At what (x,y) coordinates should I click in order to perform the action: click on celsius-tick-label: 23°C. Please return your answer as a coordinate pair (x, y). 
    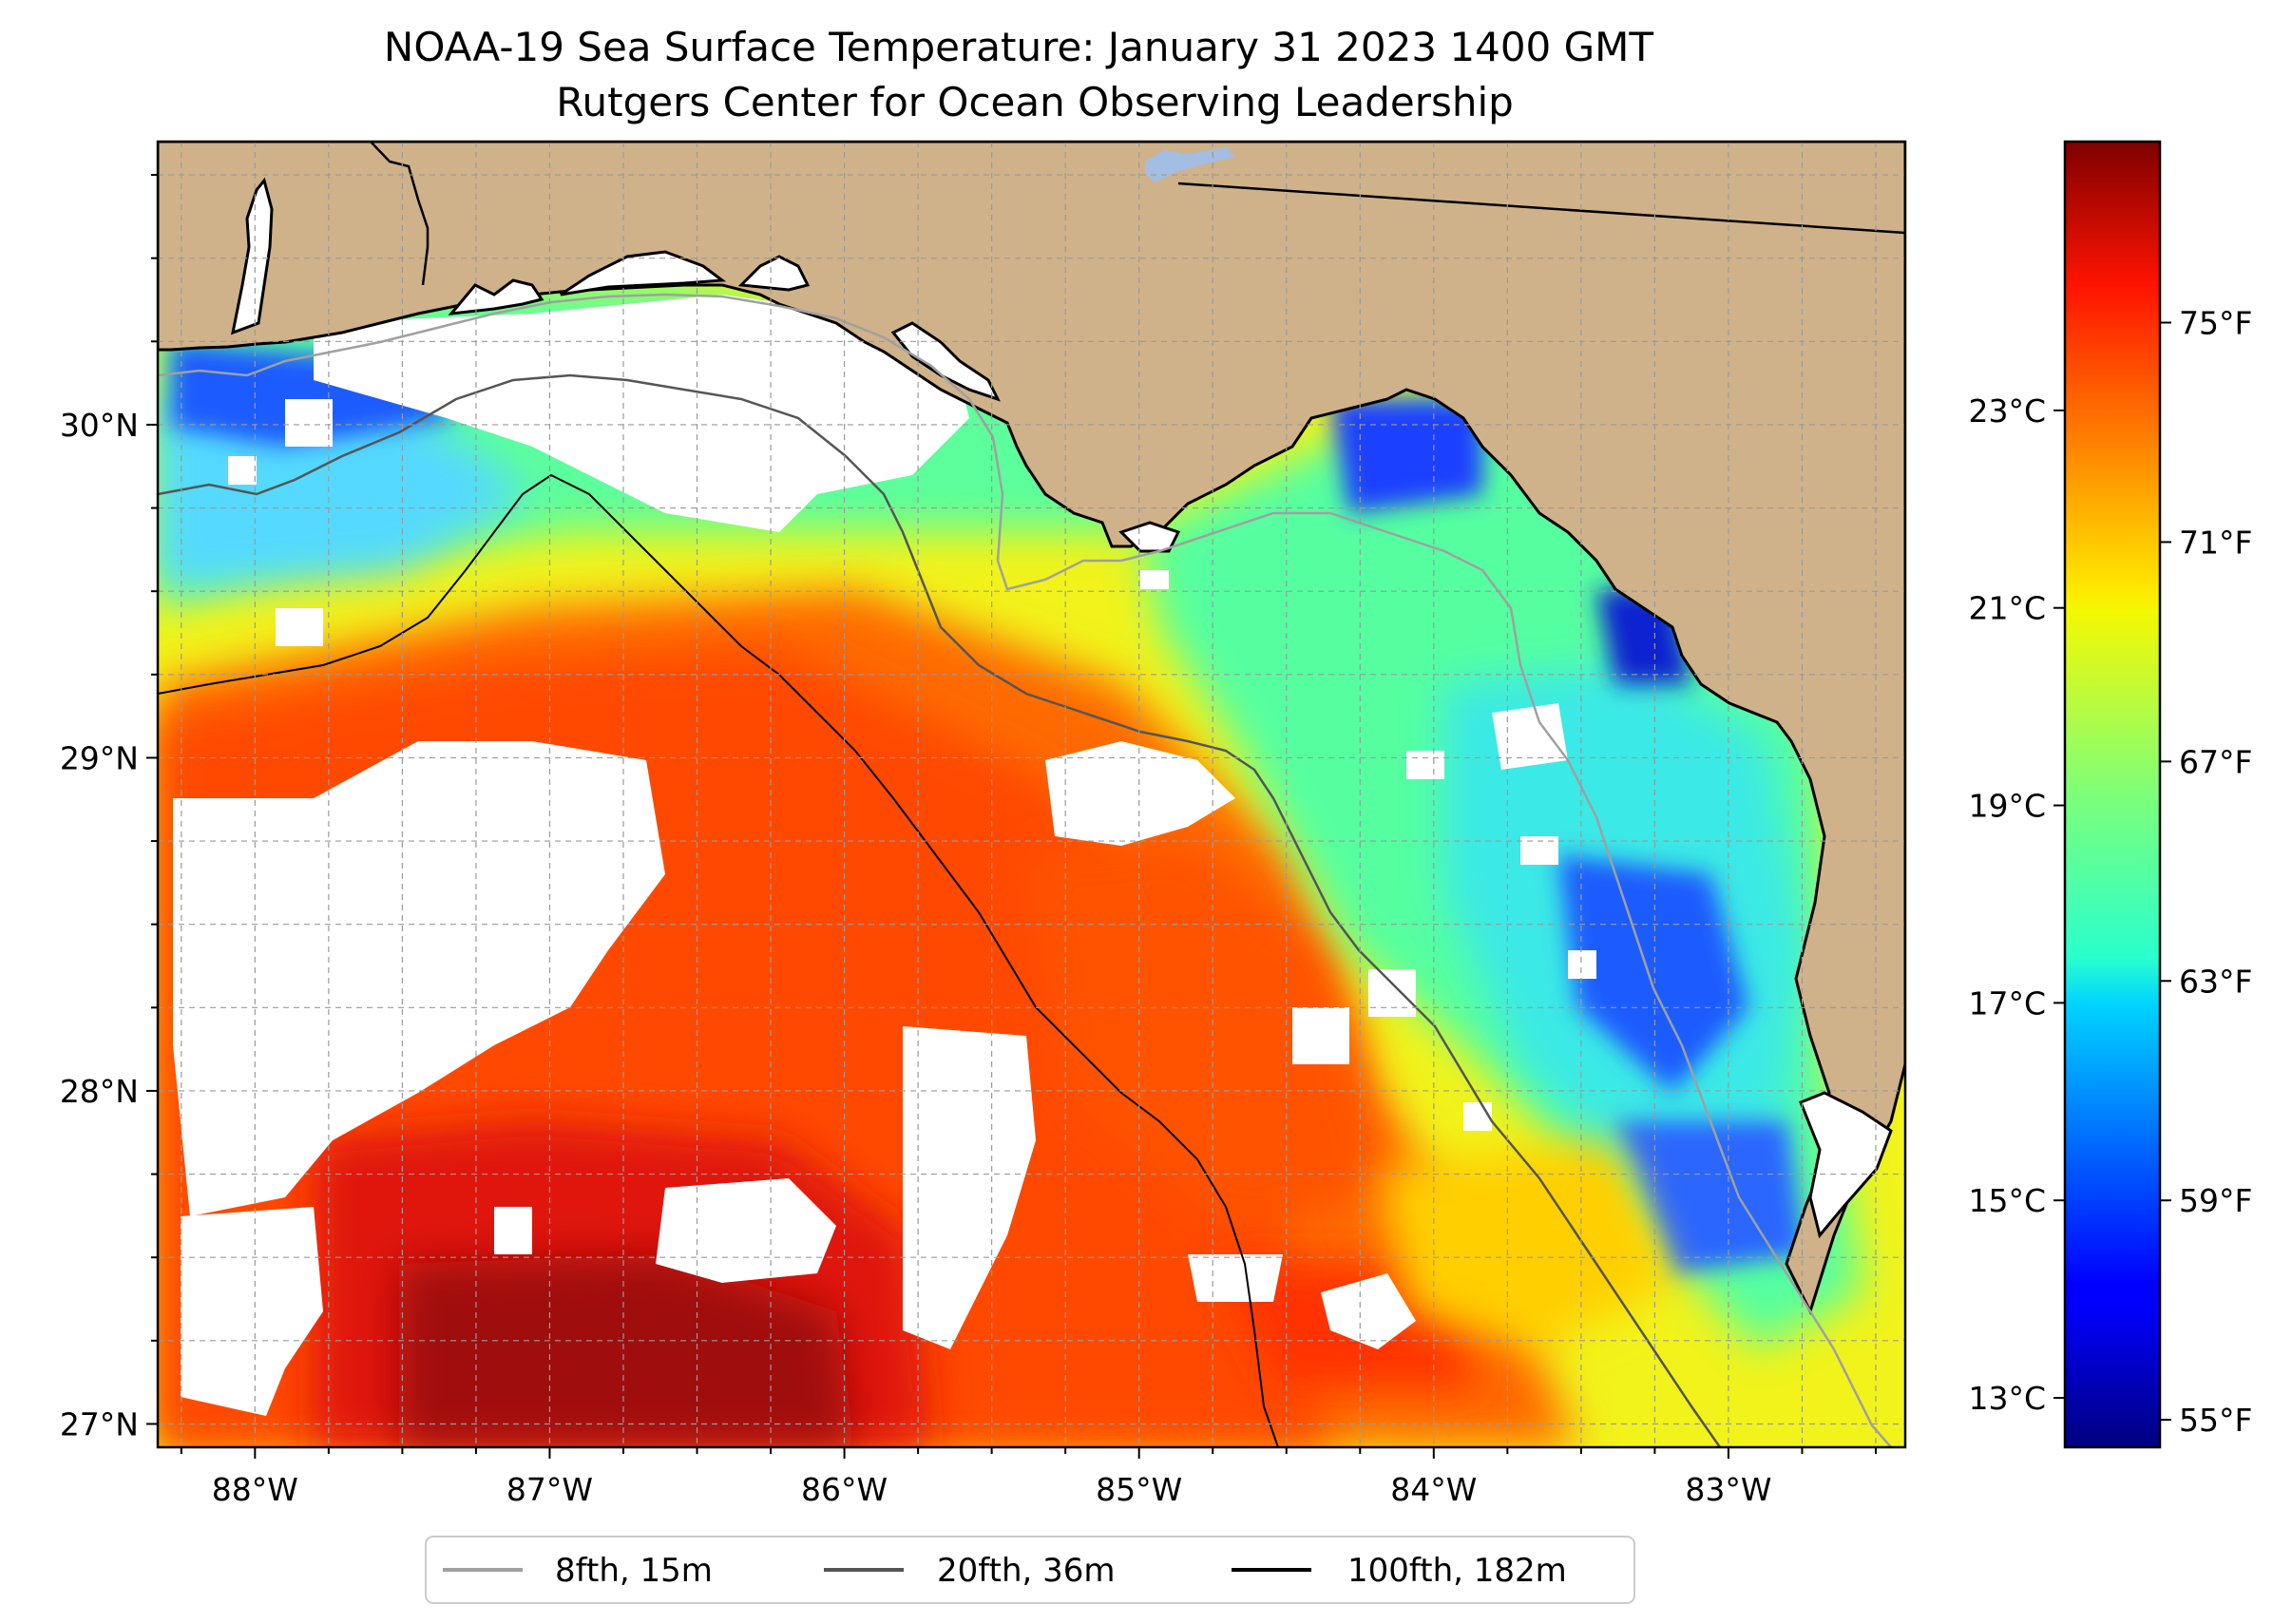
    Looking at the image, I should click on (2007, 411).